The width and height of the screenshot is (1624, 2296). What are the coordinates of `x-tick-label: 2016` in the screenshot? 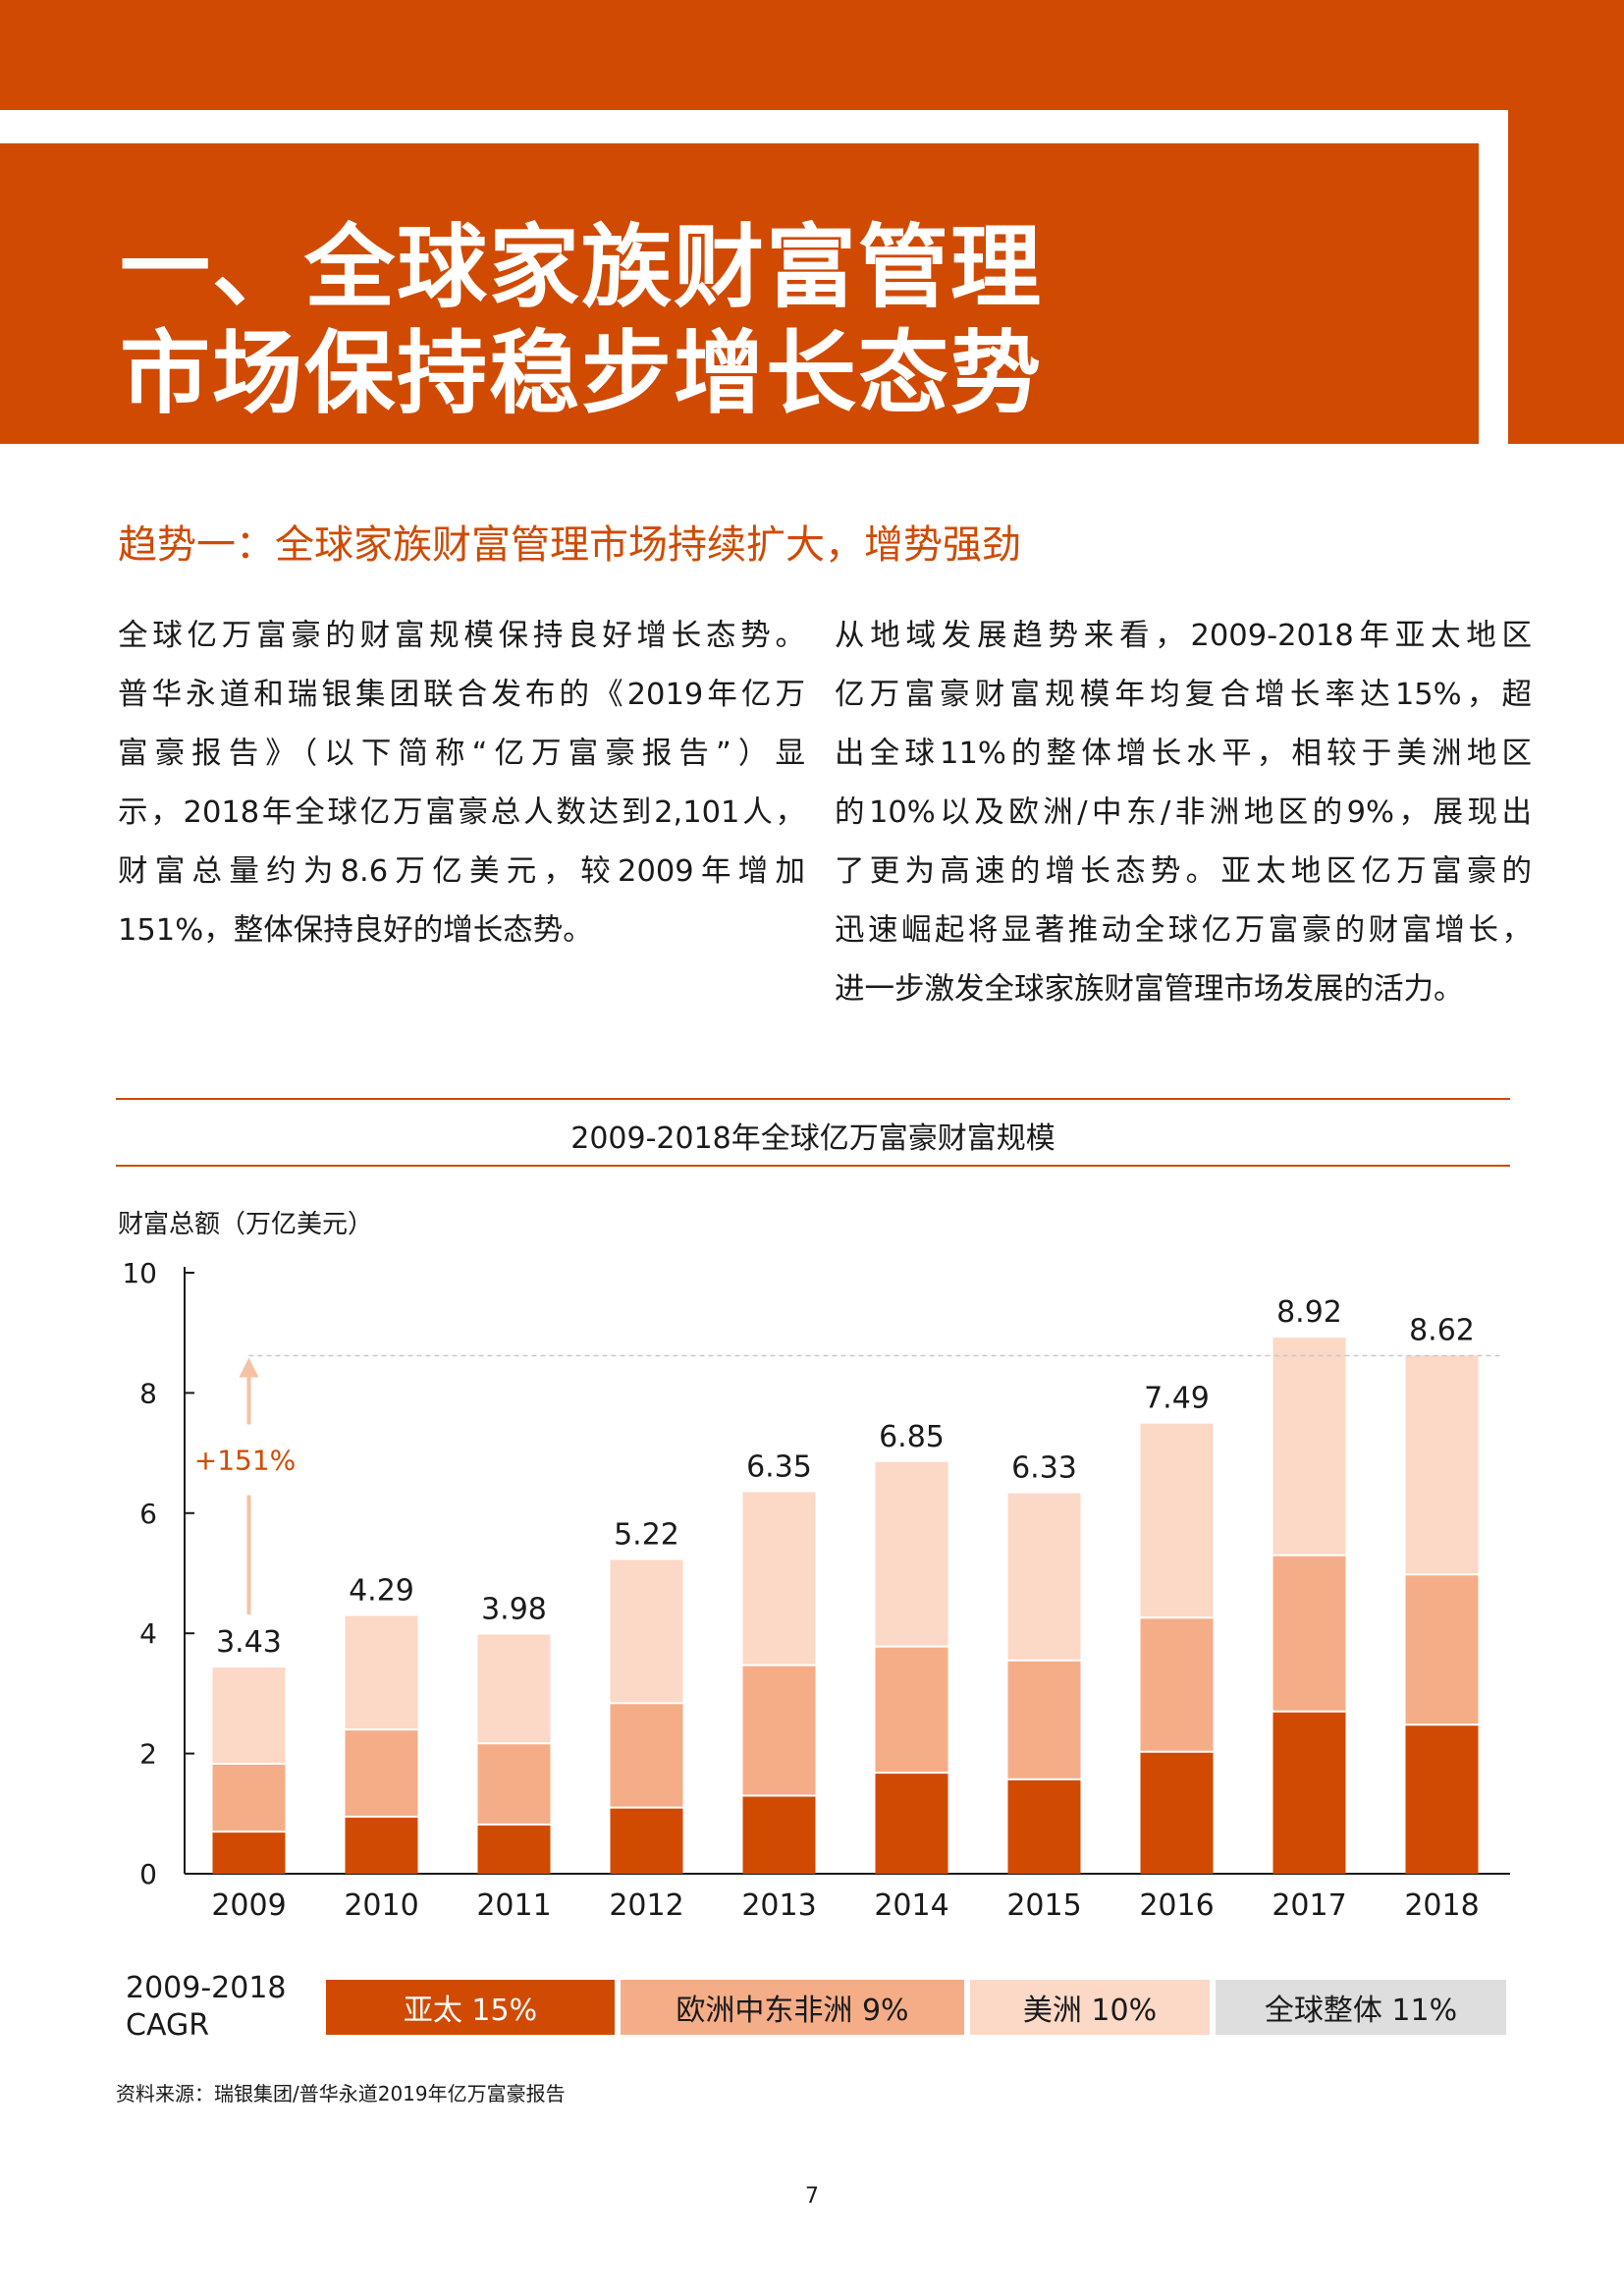 It's located at (1176, 1905).